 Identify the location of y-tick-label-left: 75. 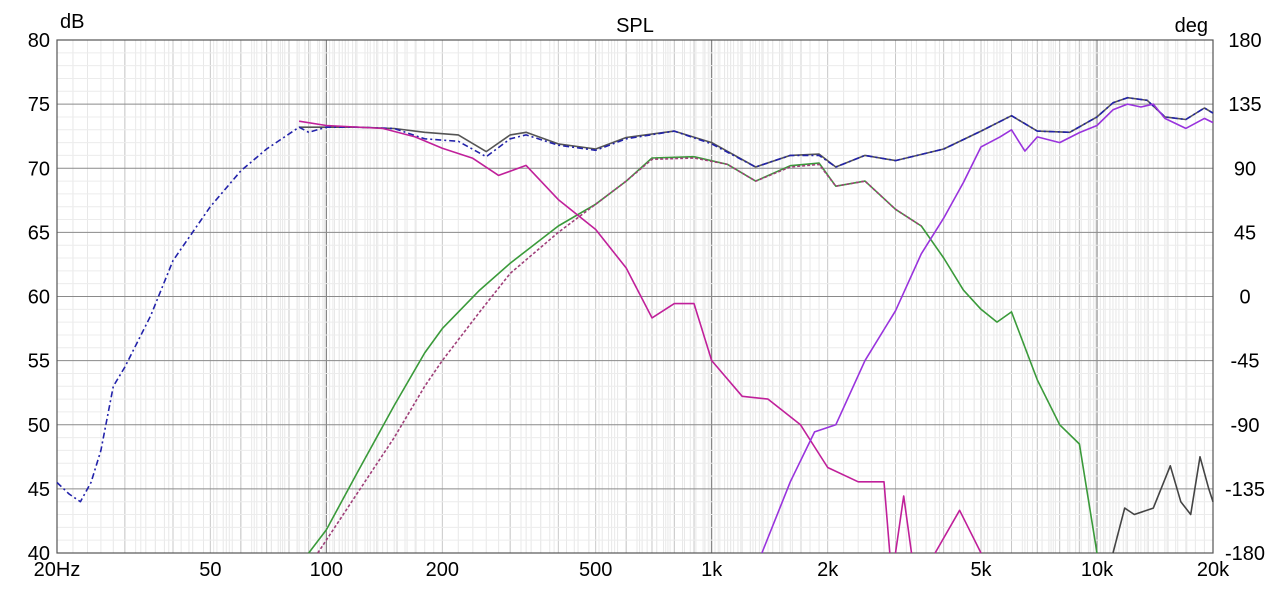
(39, 105).